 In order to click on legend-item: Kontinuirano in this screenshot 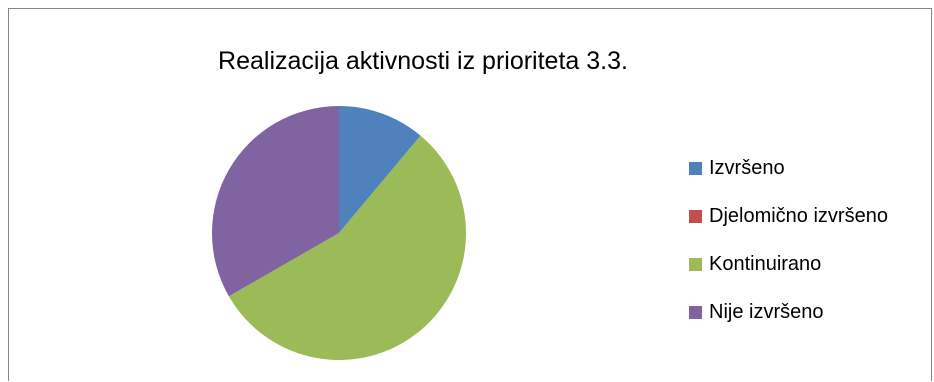, I will do `click(755, 264)`.